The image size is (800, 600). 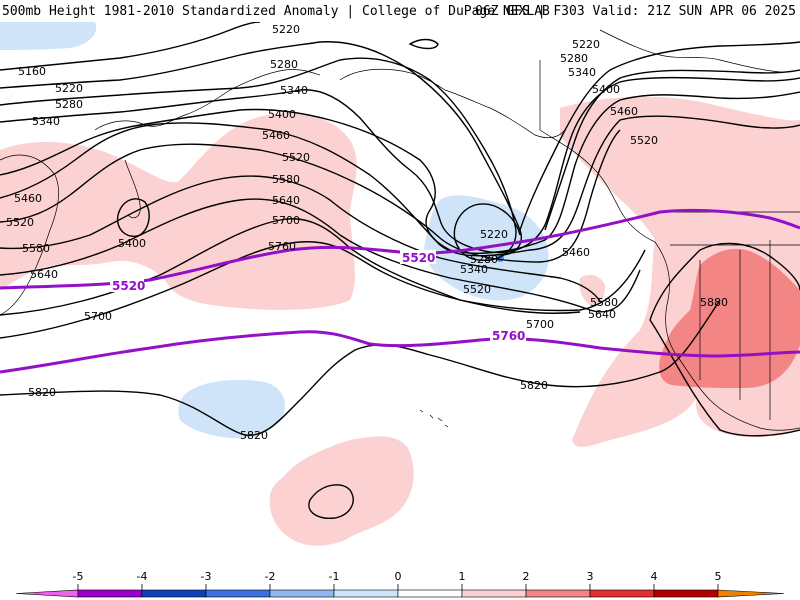 I want to click on colorbar-tick-label: 5, so click(x=718, y=576).